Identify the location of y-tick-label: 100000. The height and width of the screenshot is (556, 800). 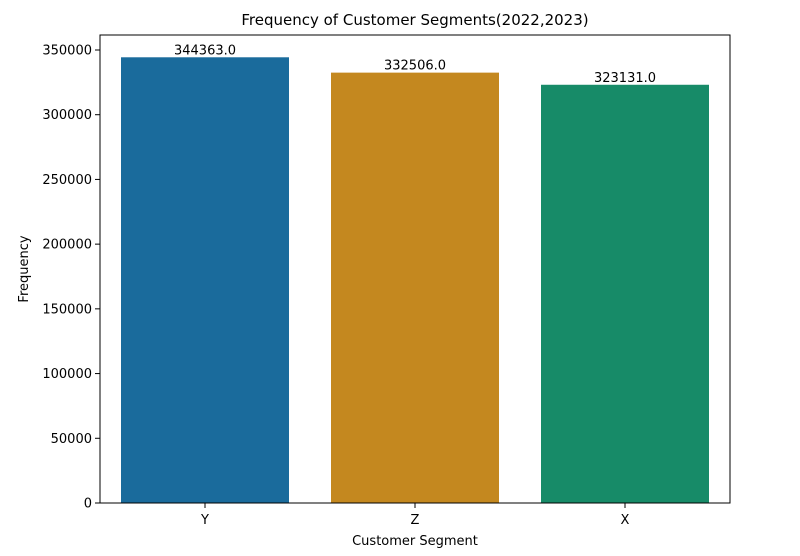
(67, 374).